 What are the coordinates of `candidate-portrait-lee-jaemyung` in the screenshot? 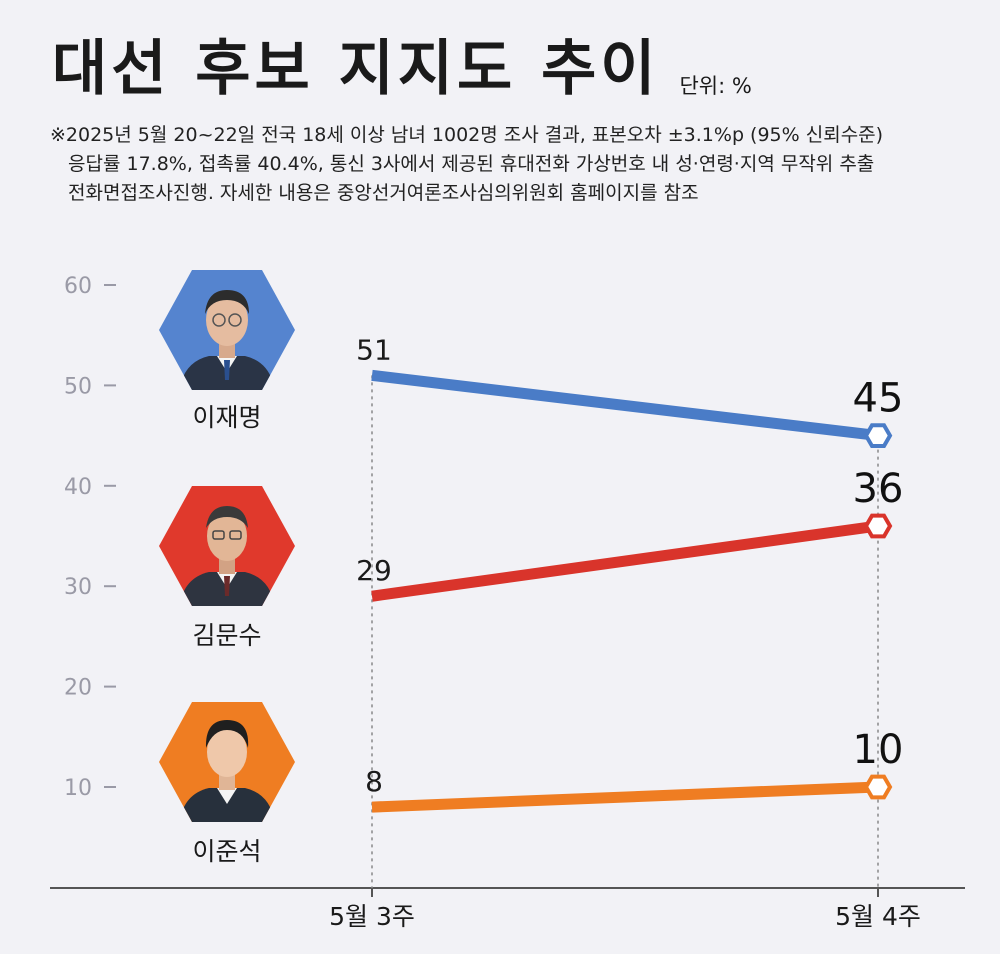 It's located at (227, 330).